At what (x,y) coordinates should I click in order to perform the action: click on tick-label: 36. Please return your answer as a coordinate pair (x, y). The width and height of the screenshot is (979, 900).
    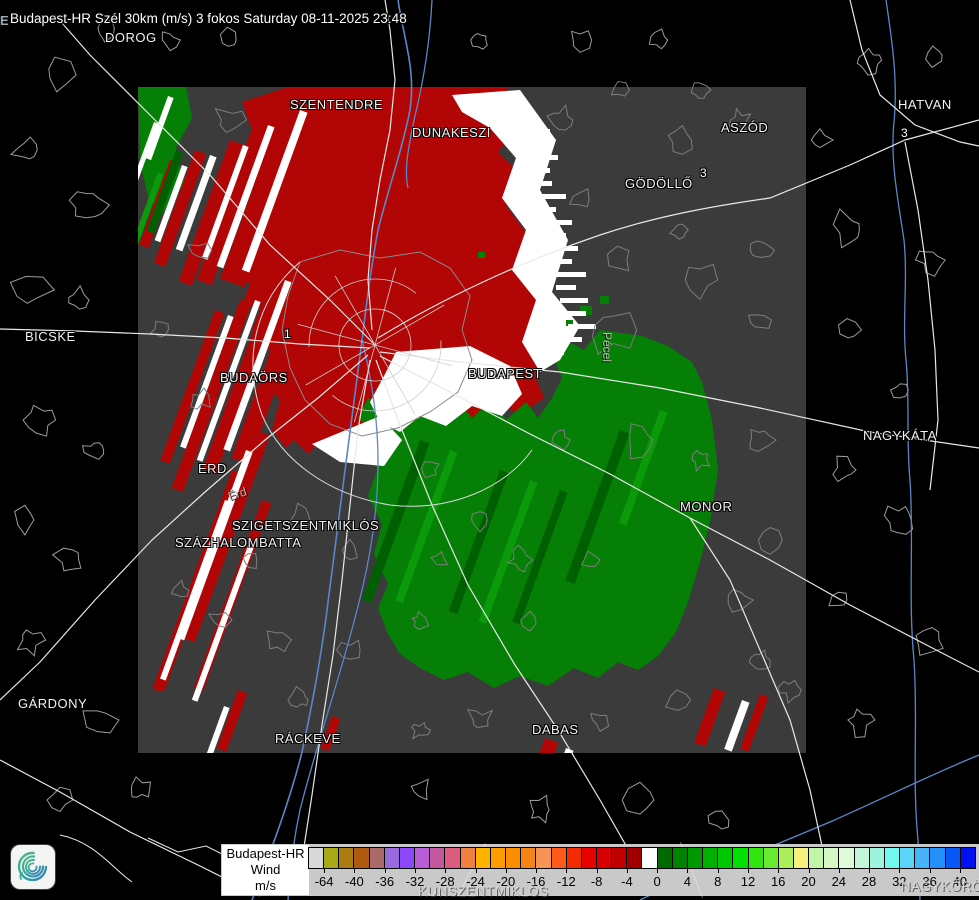
    Looking at the image, I should click on (929, 881).